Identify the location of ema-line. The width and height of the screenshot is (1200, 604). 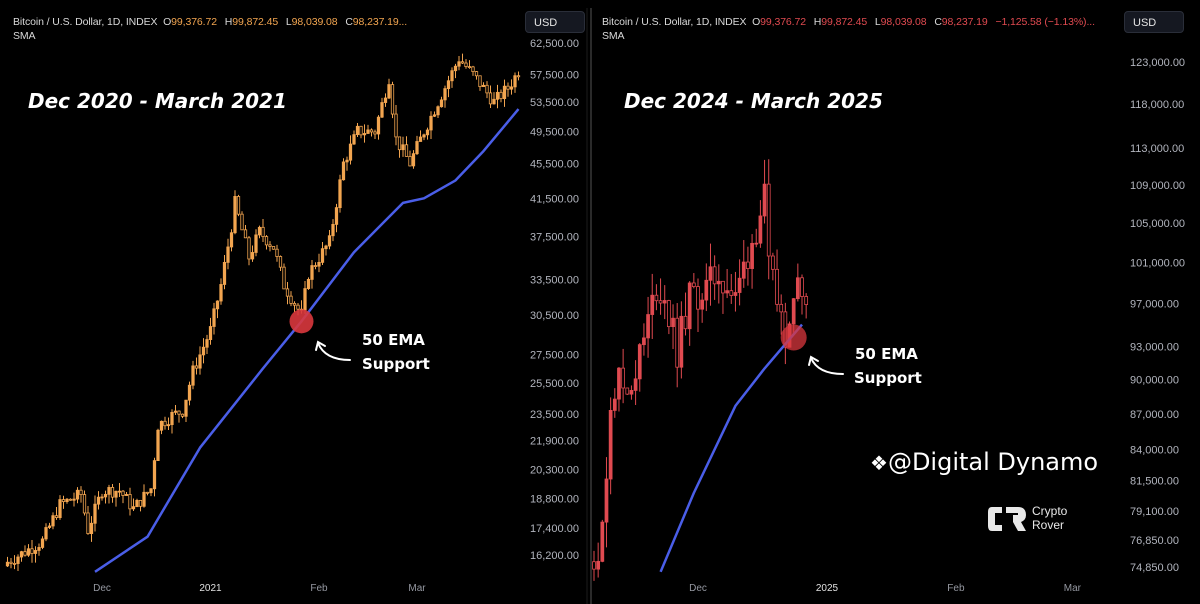
(731, 448).